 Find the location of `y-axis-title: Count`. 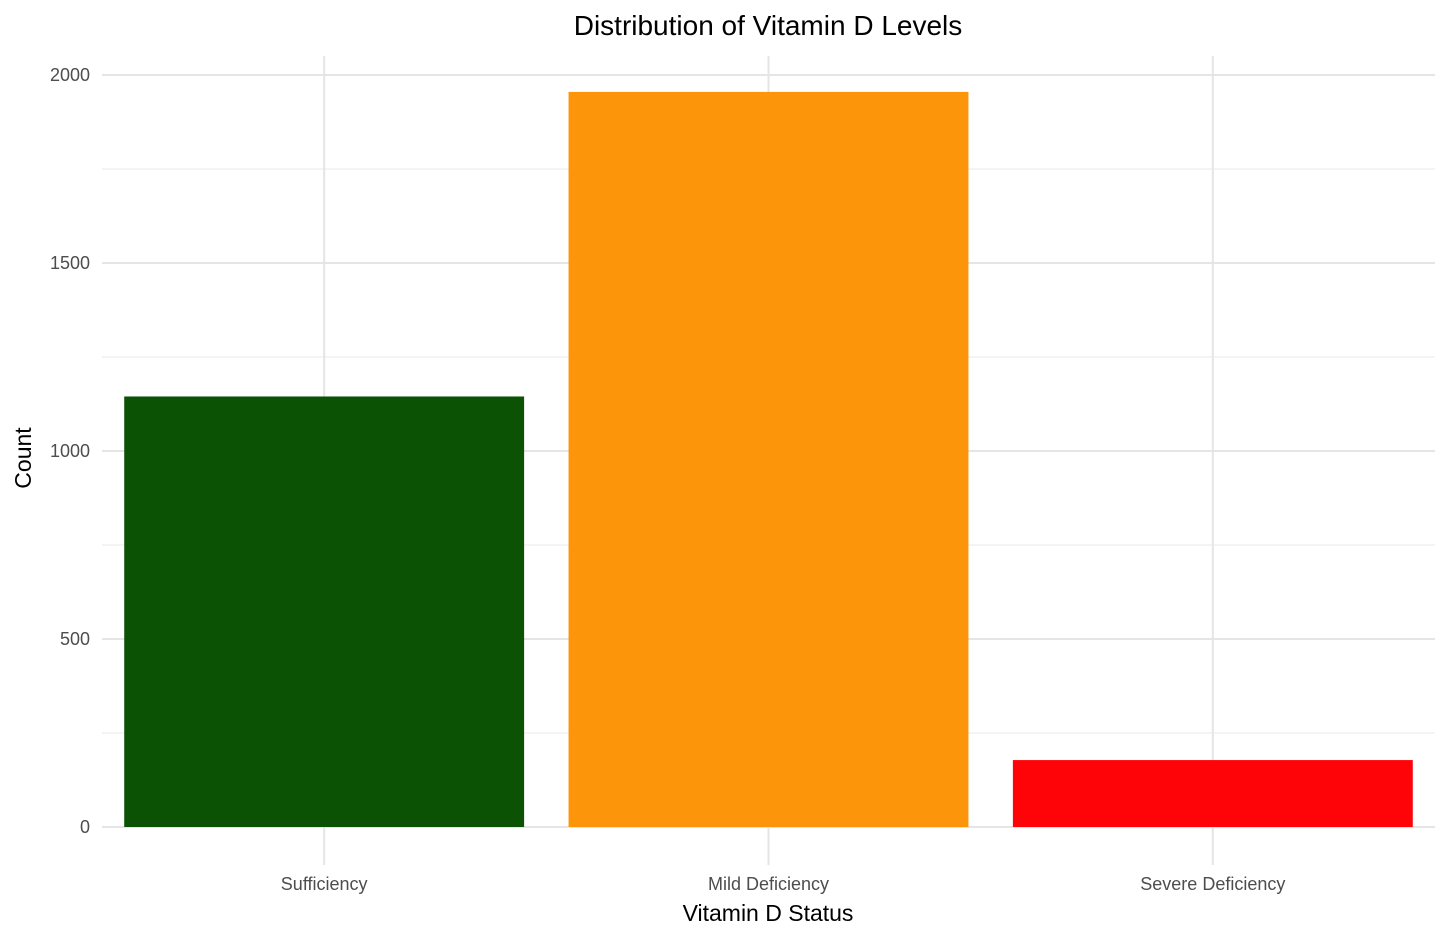

y-axis-title: Count is located at coordinates (23, 458).